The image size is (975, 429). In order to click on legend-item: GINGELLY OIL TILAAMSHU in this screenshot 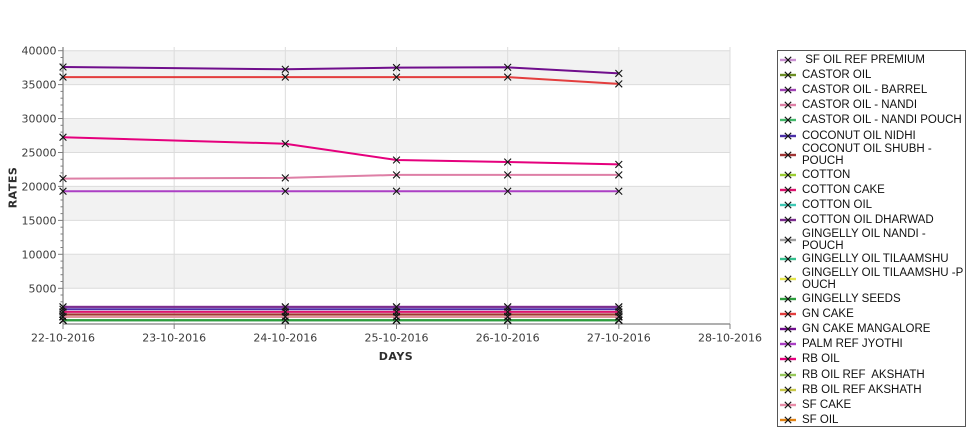, I will do `click(871, 259)`.